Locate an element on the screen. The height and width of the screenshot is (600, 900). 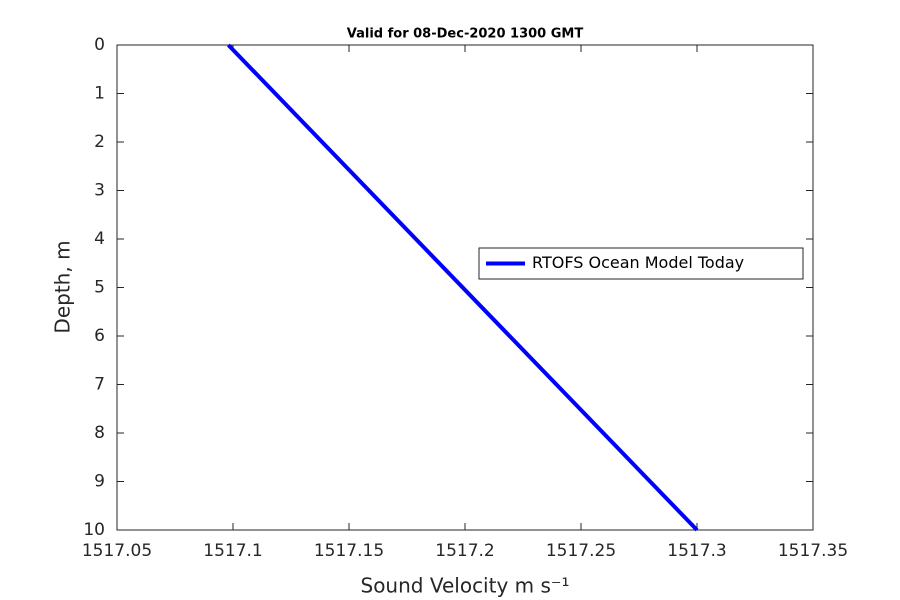
x-tick-label: 1517.15 is located at coordinates (349, 551).